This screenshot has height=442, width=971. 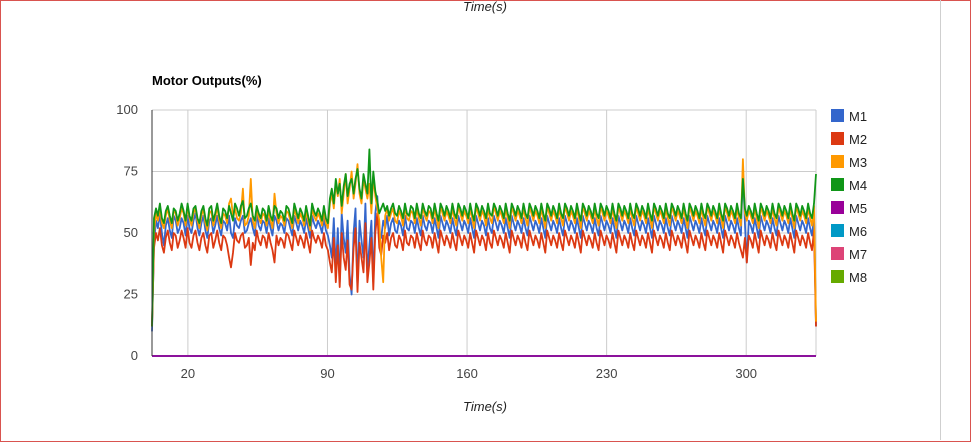 What do you see at coordinates (858, 277) in the screenshot?
I see `legend-label: M8` at bounding box center [858, 277].